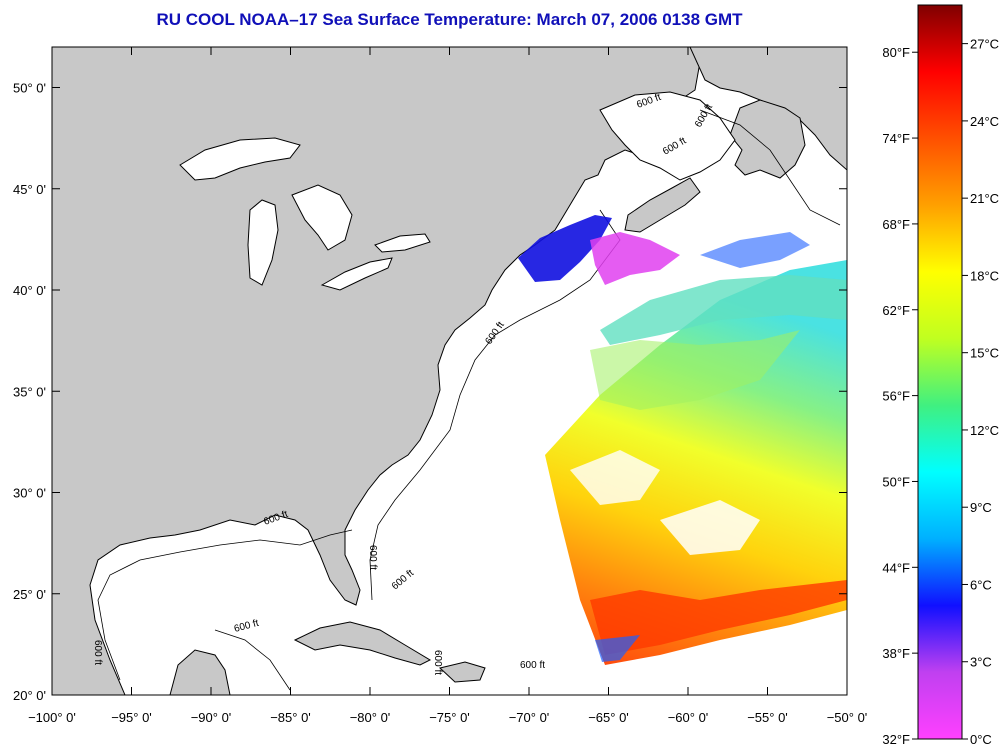 The image size is (1008, 754). I want to click on land-hispaniola, so click(462, 672).